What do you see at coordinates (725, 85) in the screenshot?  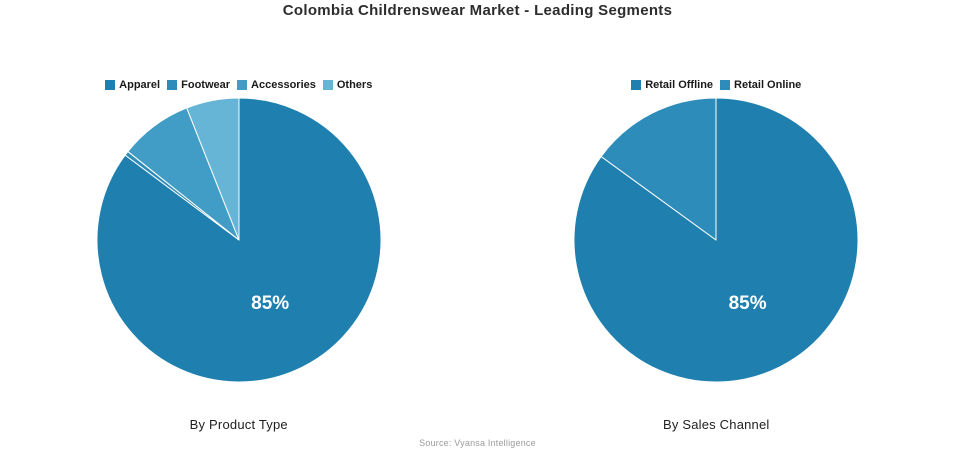 I see `legend-swatch-retail-online` at bounding box center [725, 85].